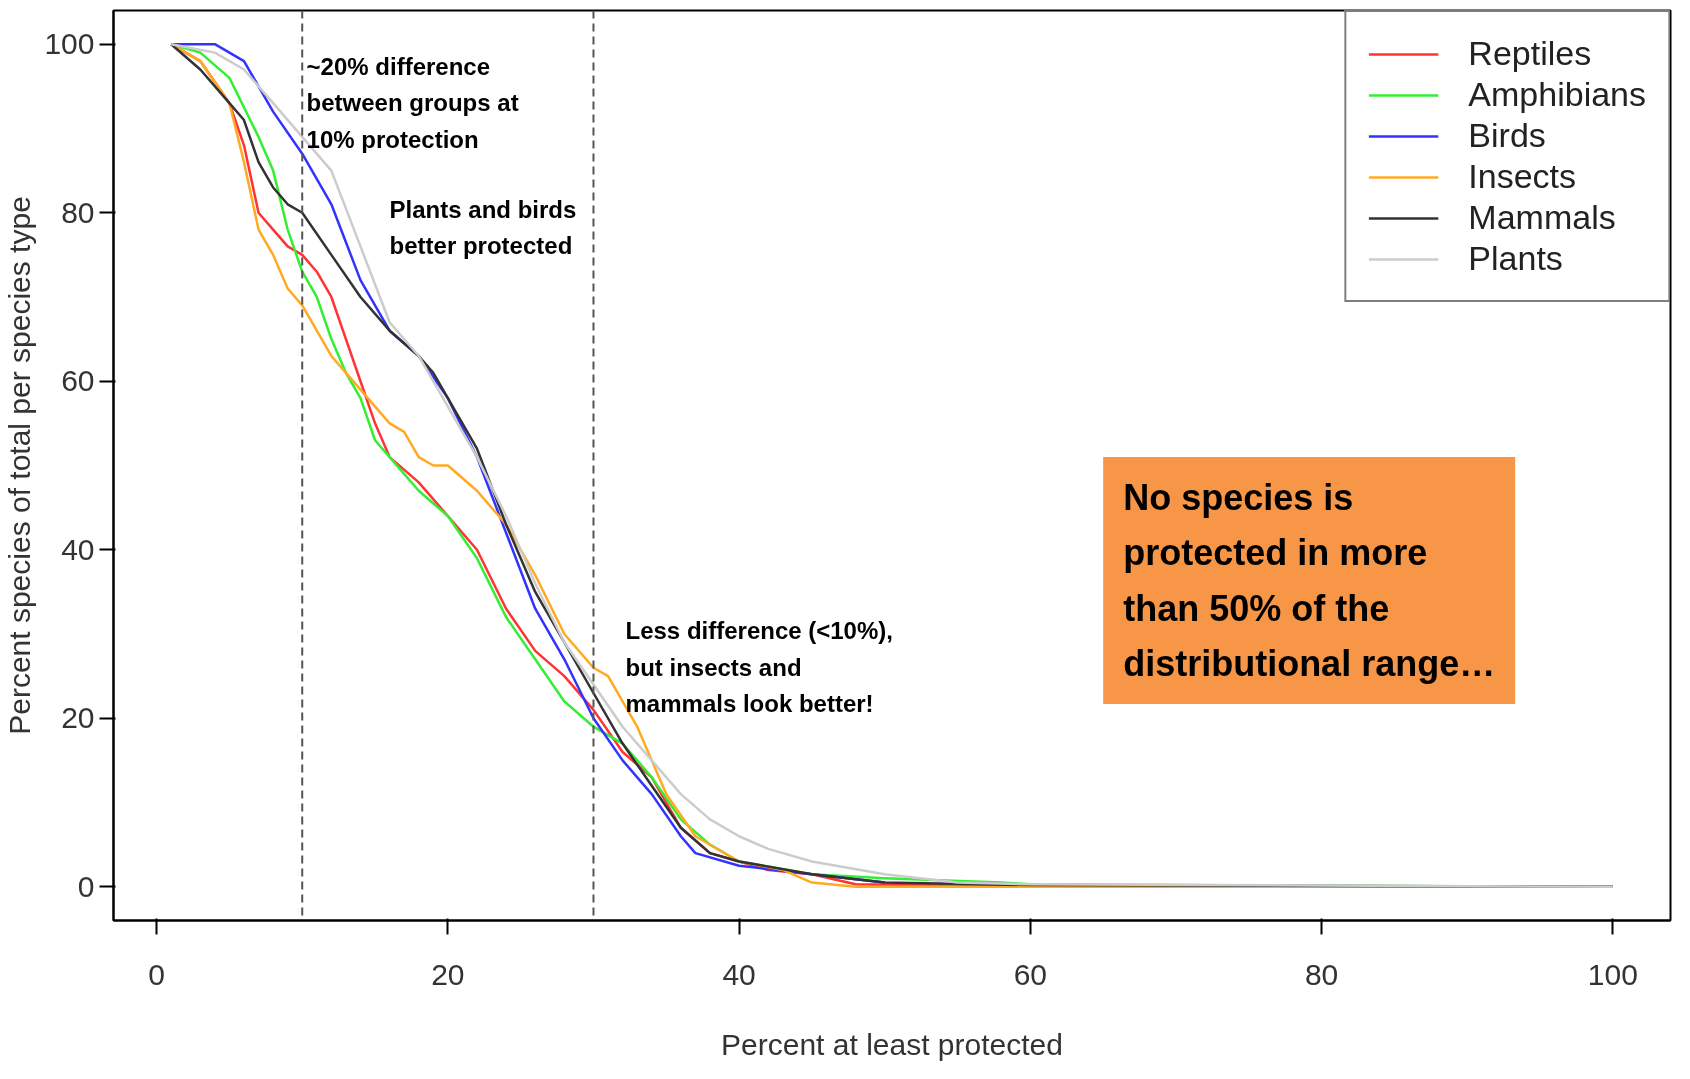  What do you see at coordinates (1530, 53) in the screenshot?
I see `legend-label: Reptiles` at bounding box center [1530, 53].